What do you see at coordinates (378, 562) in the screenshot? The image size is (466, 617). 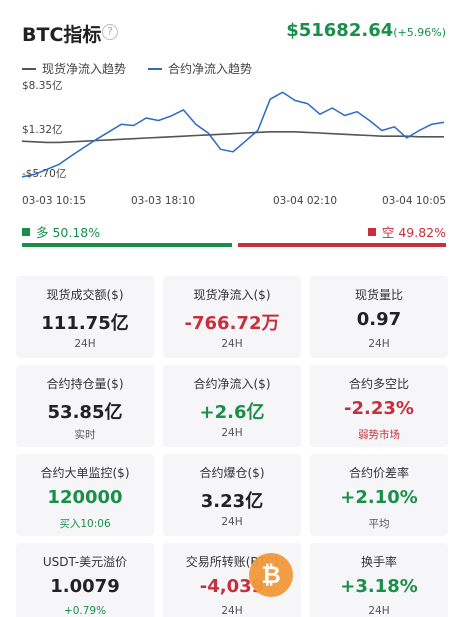 I see `metric-label: 换手率` at bounding box center [378, 562].